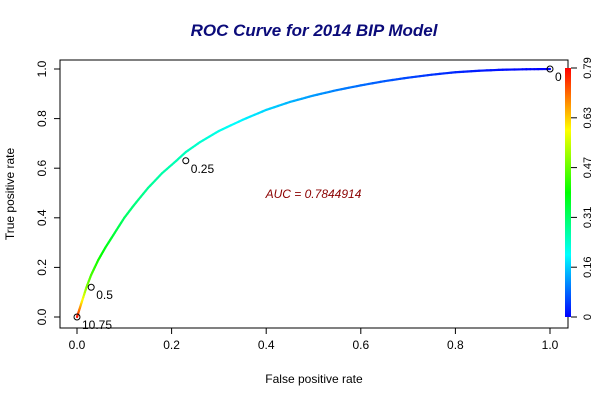  I want to click on cutoff-point-label: 10.75, so click(97, 325).